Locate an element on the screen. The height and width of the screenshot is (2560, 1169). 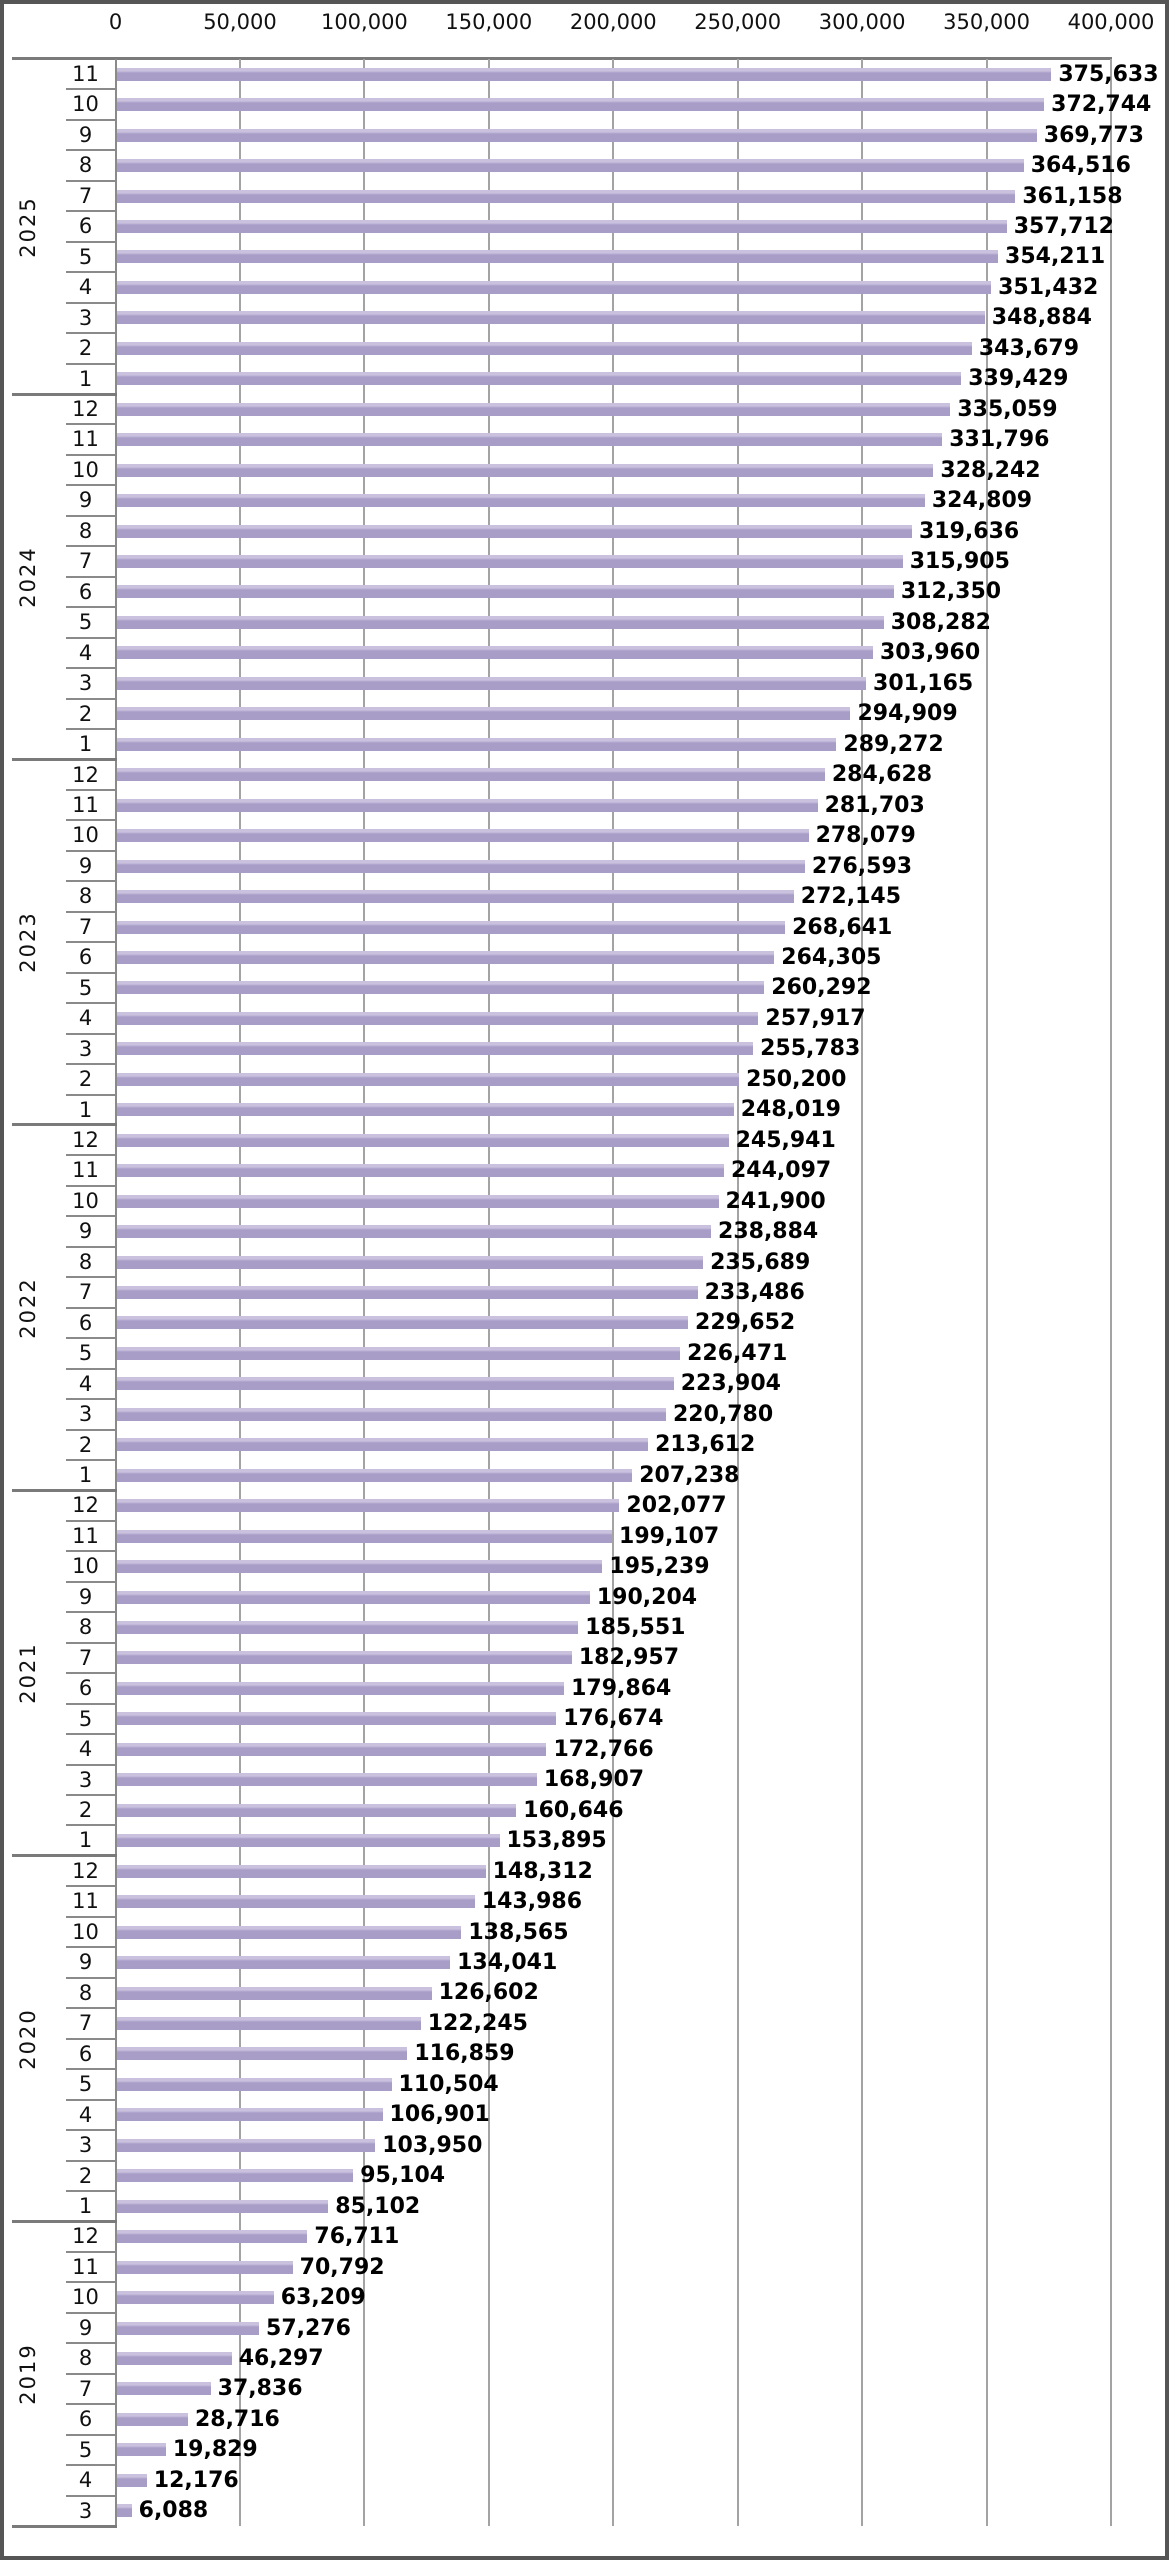
x-axis-tick-label: 350,000 is located at coordinates (986, 22).